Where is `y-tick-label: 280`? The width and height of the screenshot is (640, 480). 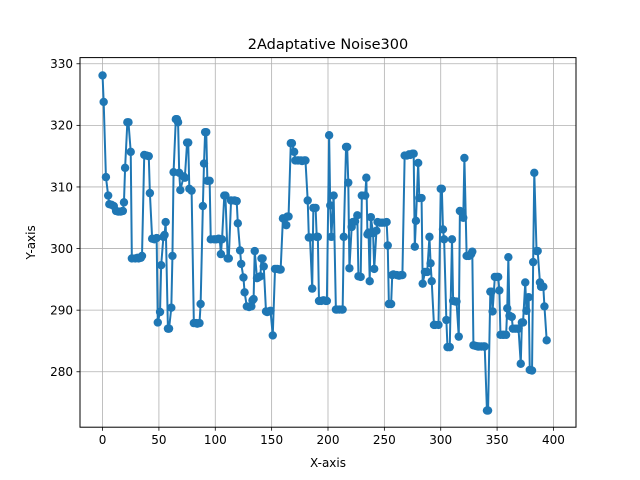 y-tick-label: 280 is located at coordinates (61, 372).